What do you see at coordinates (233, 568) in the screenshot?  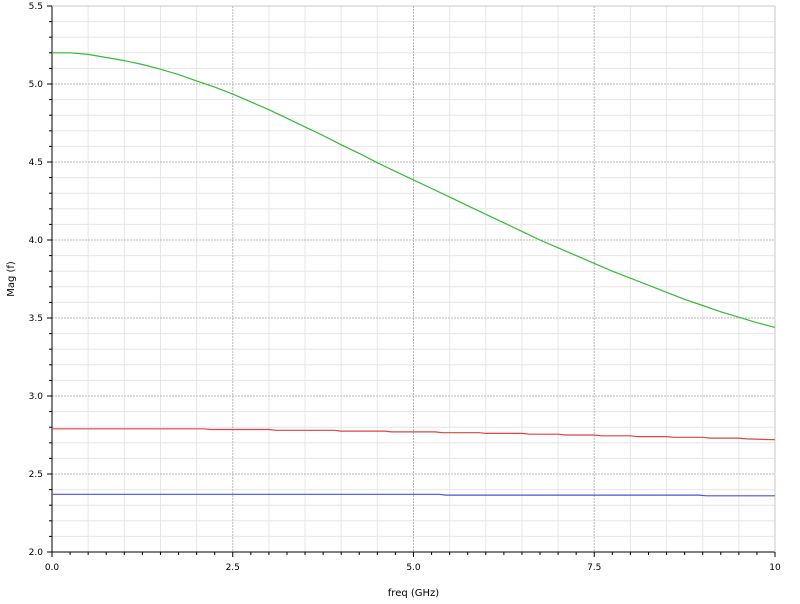 I see `x-tick-label: 2.5` at bounding box center [233, 568].